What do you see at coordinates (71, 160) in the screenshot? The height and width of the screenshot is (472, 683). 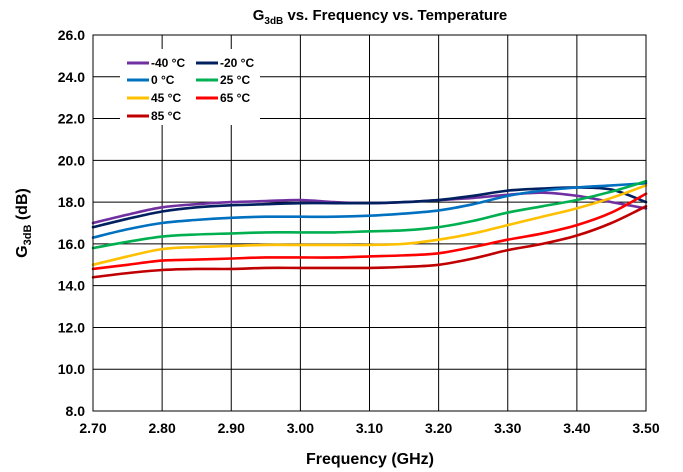 I see `y-tick-label: 20.0` at bounding box center [71, 160].